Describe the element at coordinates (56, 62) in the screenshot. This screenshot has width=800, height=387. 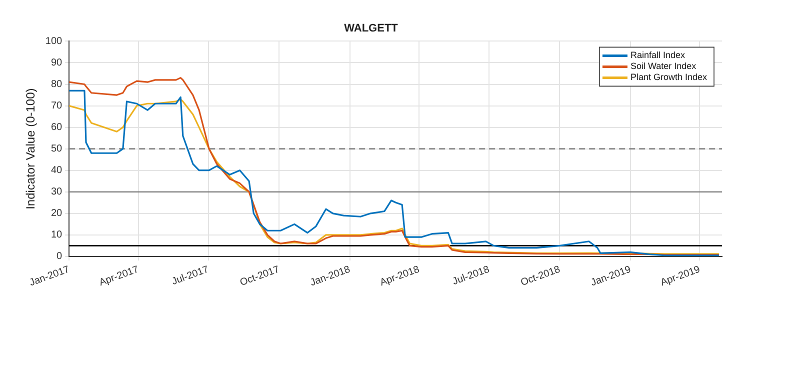
I see `y-tick-label: 90` at that location.